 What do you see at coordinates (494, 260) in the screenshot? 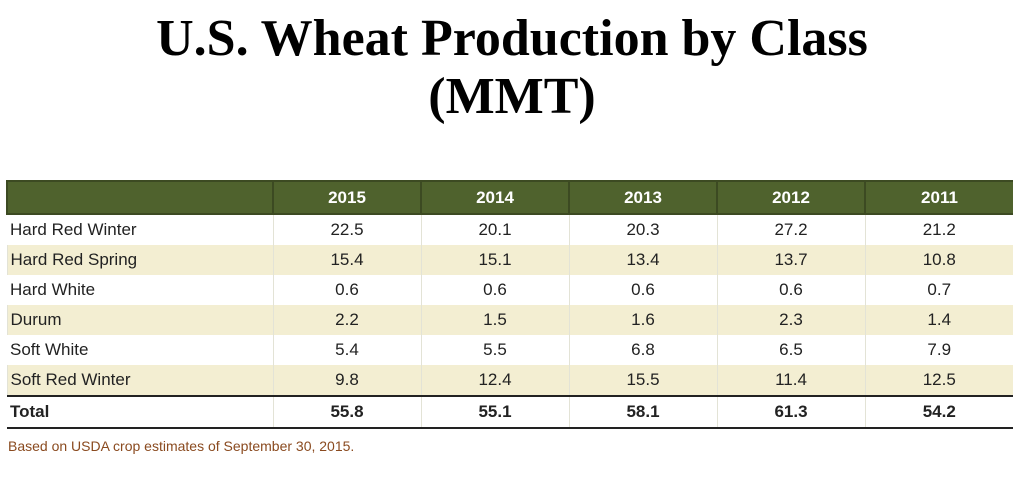
I see `table-cell: 15.1` at bounding box center [494, 260].